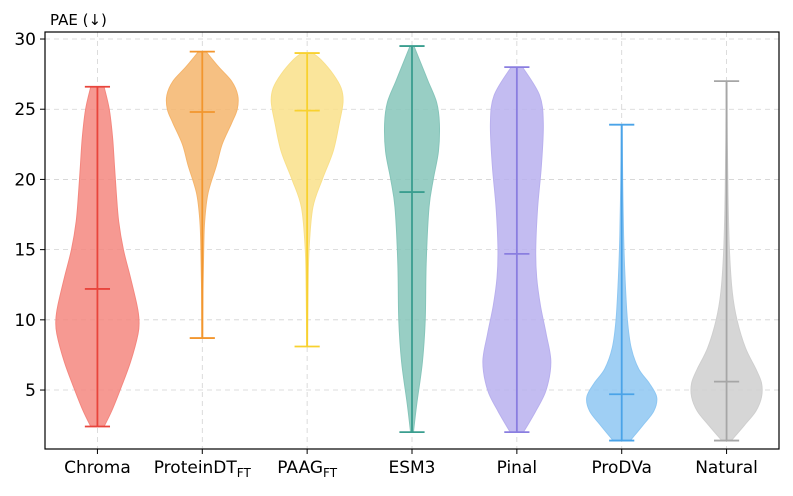 Image resolution: width=793 pixels, height=496 pixels. What do you see at coordinates (517, 468) in the screenshot?
I see `x-tick-label: Pinal` at bounding box center [517, 468].